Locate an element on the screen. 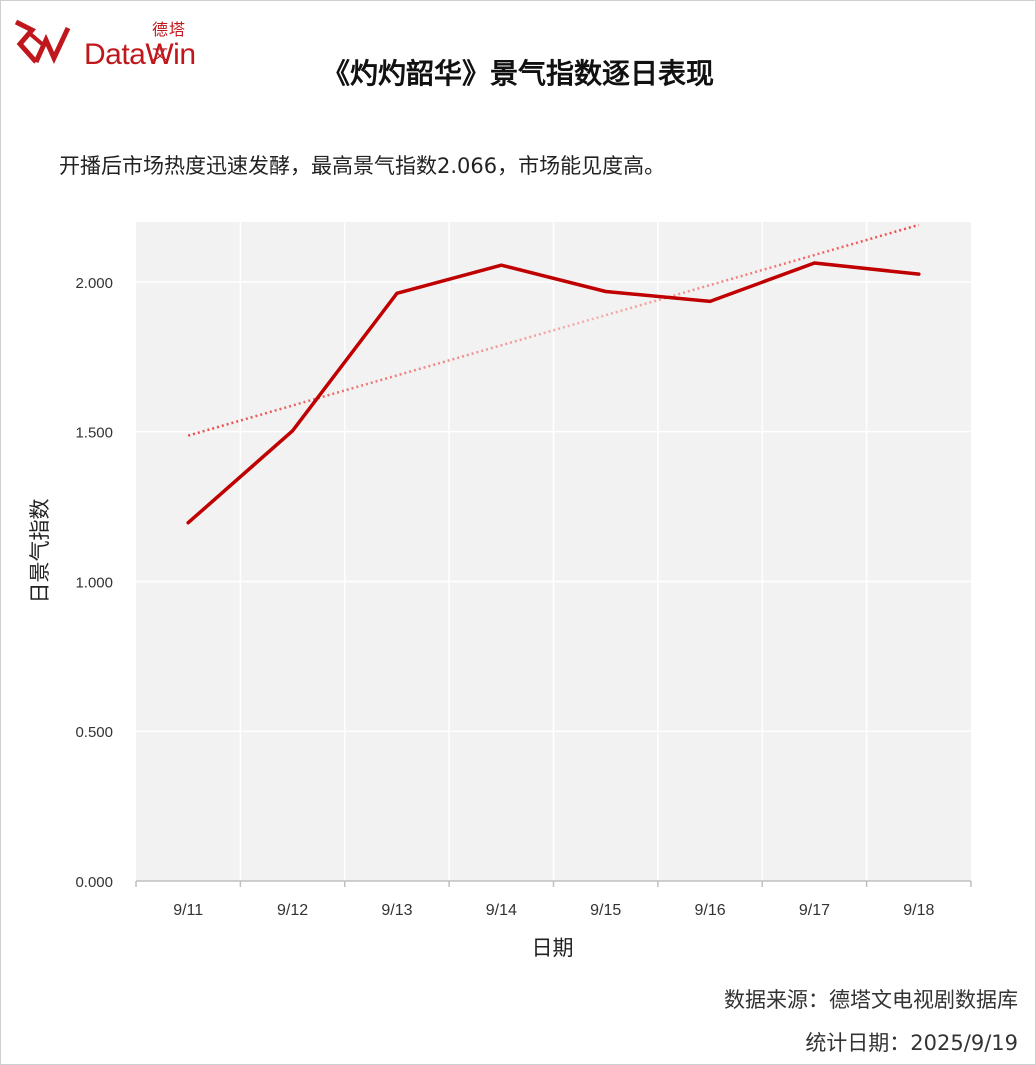 The height and width of the screenshot is (1065, 1036). x-tick-label: 9/13 is located at coordinates (396, 910).